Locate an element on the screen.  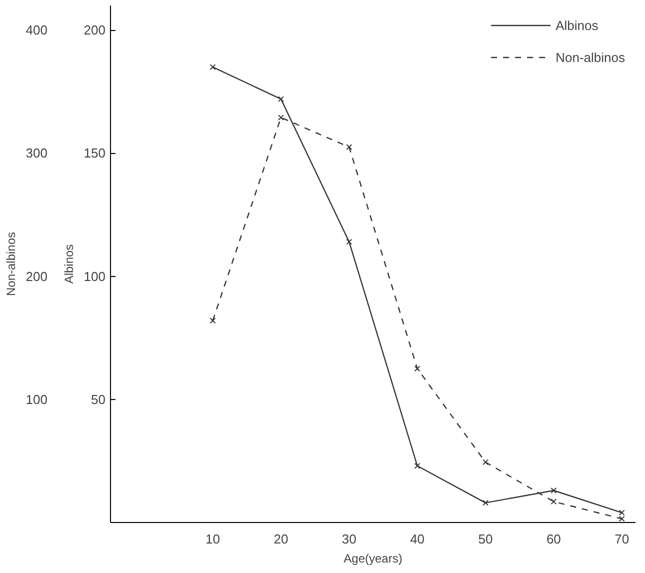
x-tick-label: 50 is located at coordinates (485, 539).